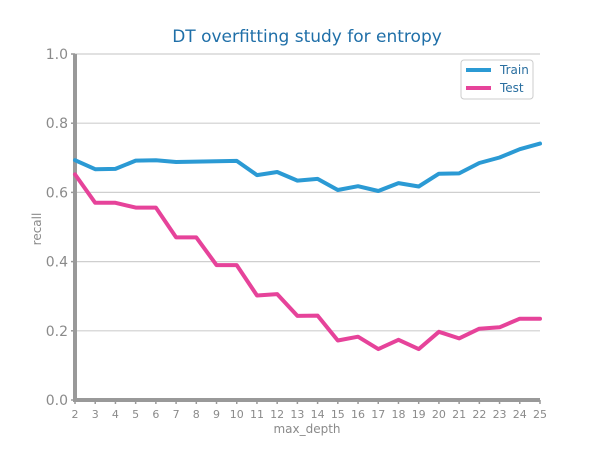 The width and height of the screenshot is (600, 450). I want to click on x-tick-label: 13, so click(297, 414).